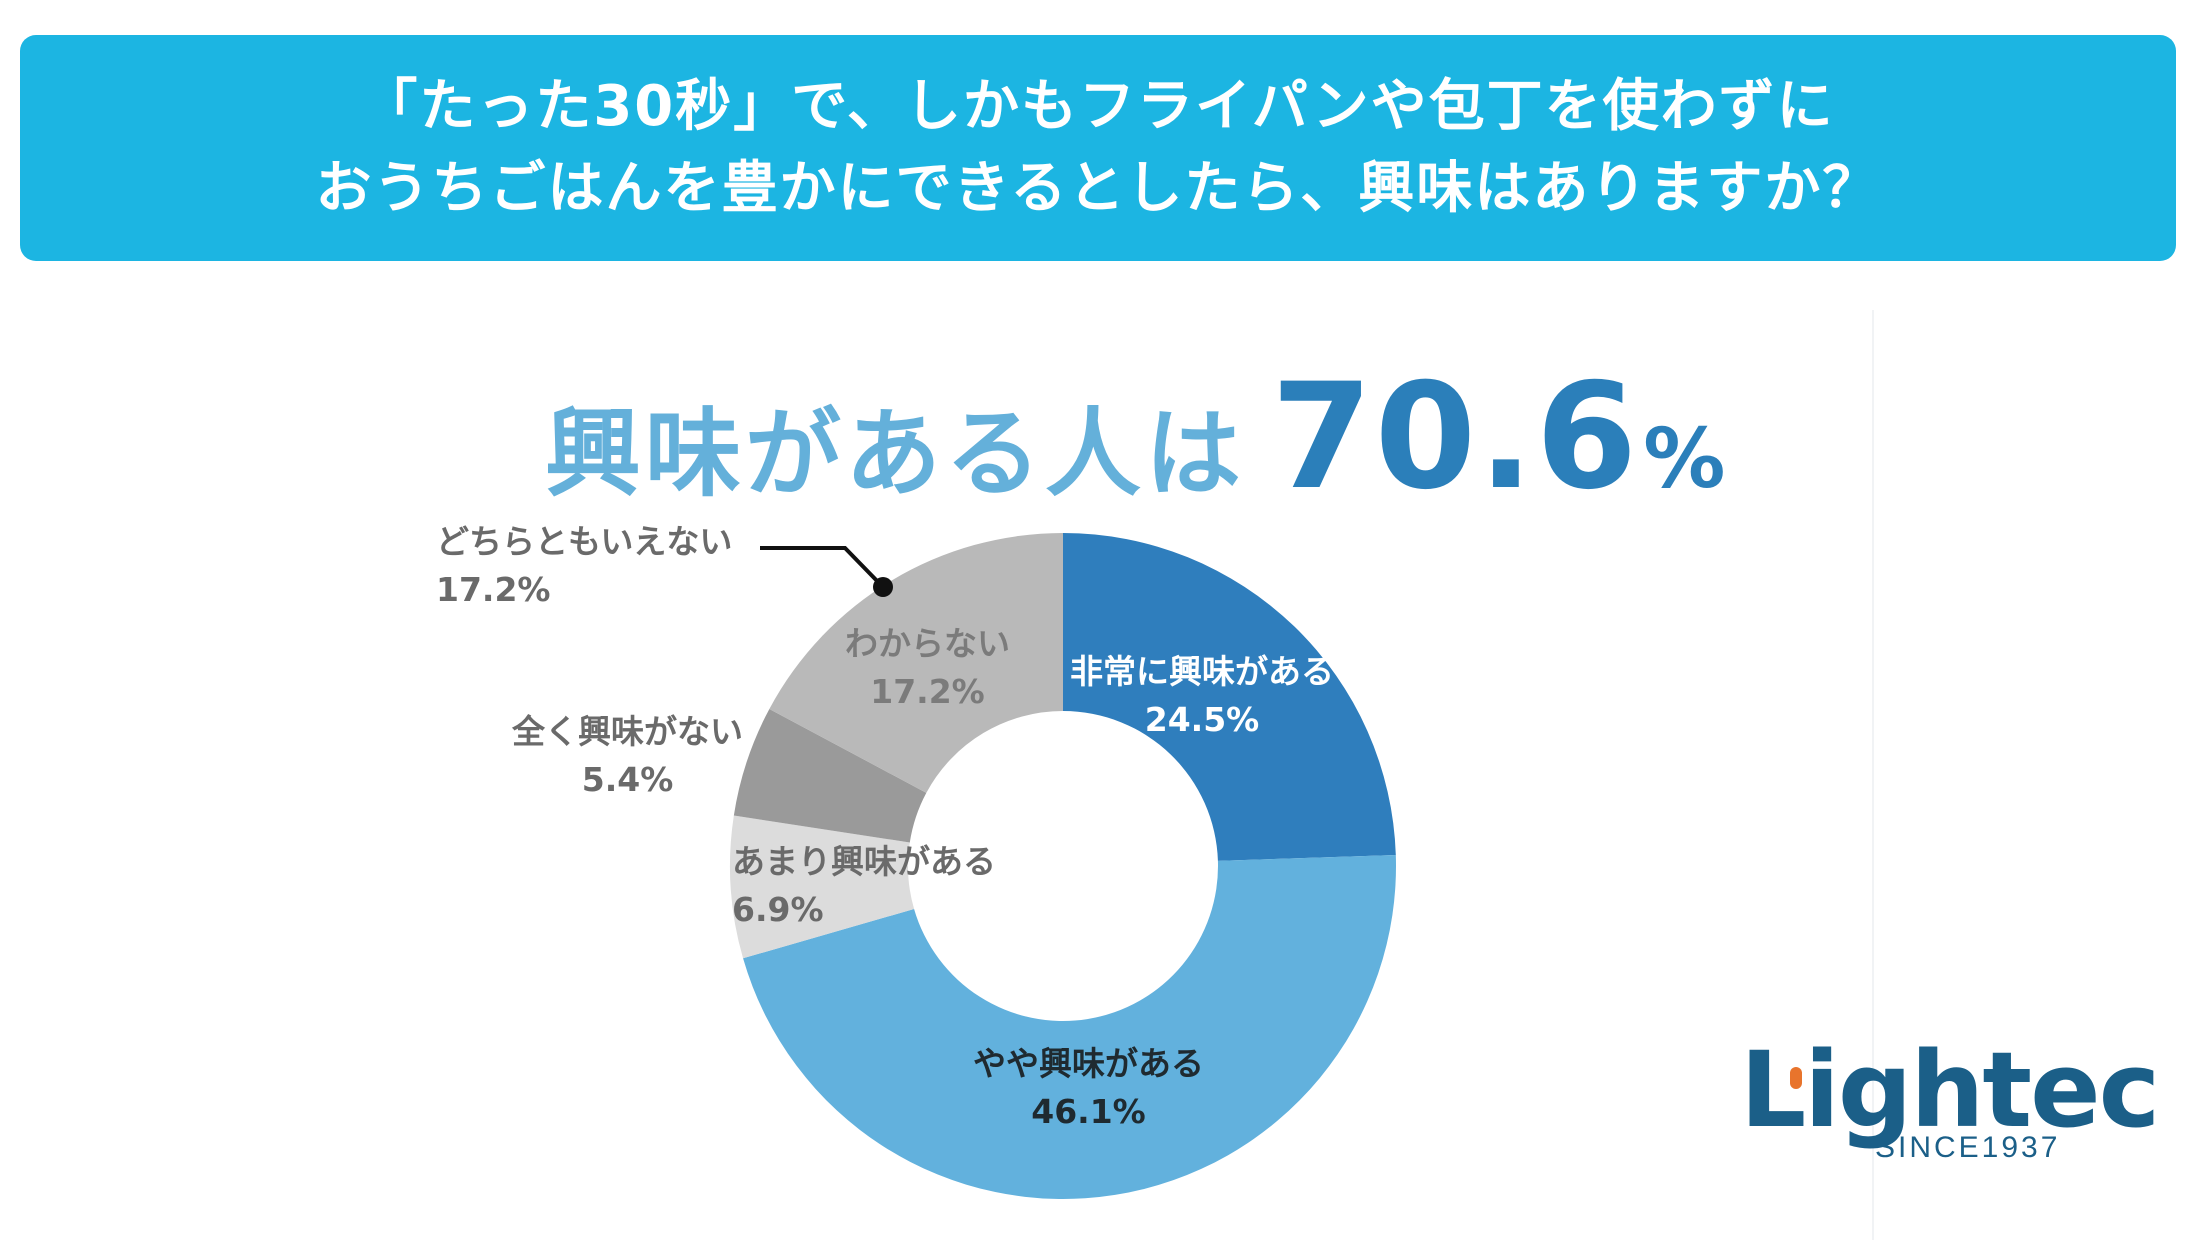 The image size is (2198, 1248). I want to click on annotation-line, so click(822, 567).